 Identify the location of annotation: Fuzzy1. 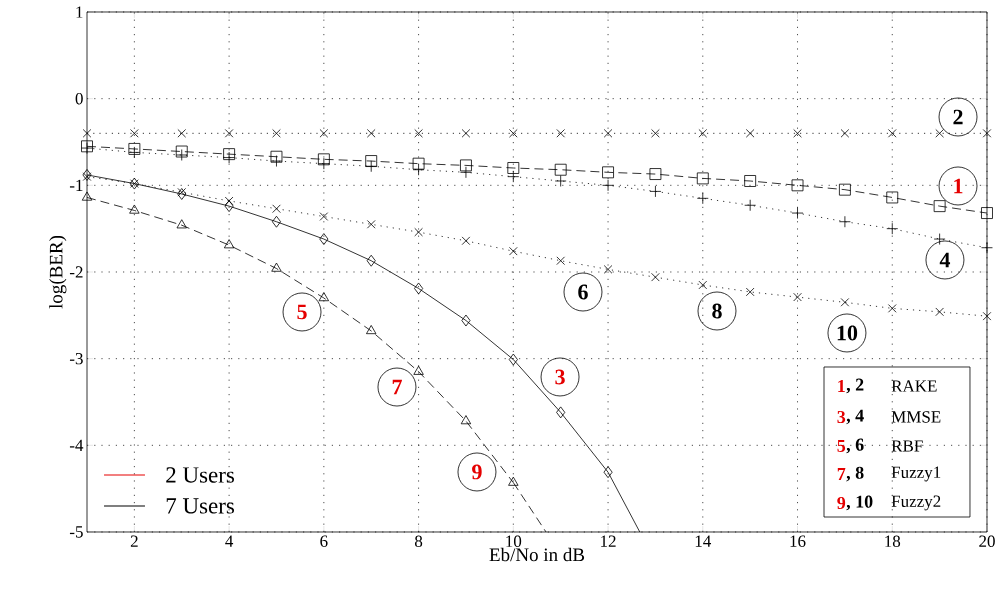
(916, 474).